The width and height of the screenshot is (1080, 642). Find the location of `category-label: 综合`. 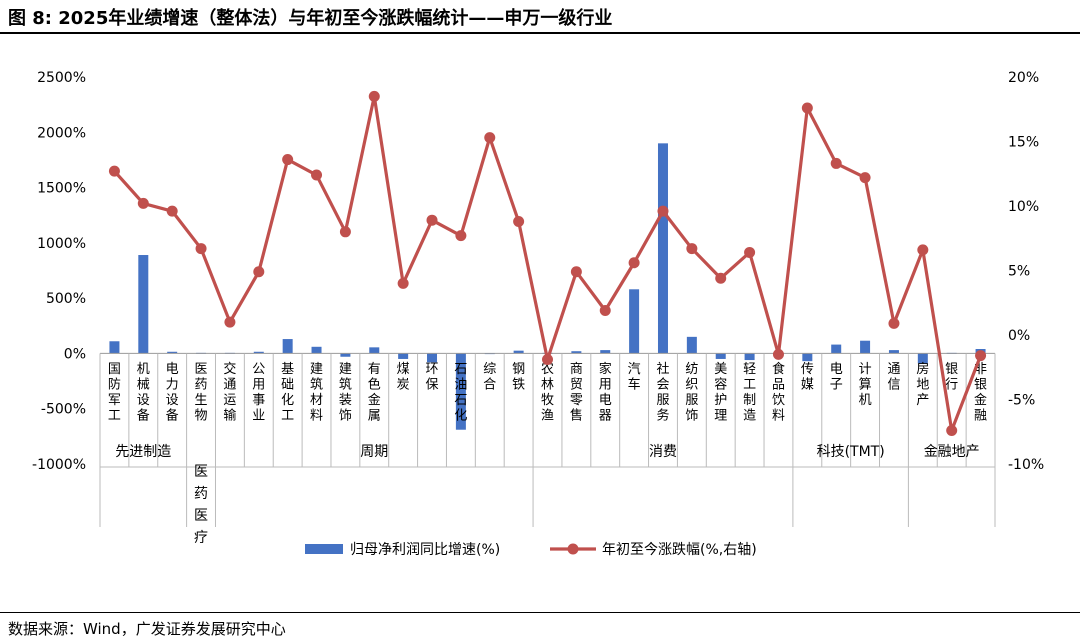

category-label: 综合 is located at coordinates (489, 377).